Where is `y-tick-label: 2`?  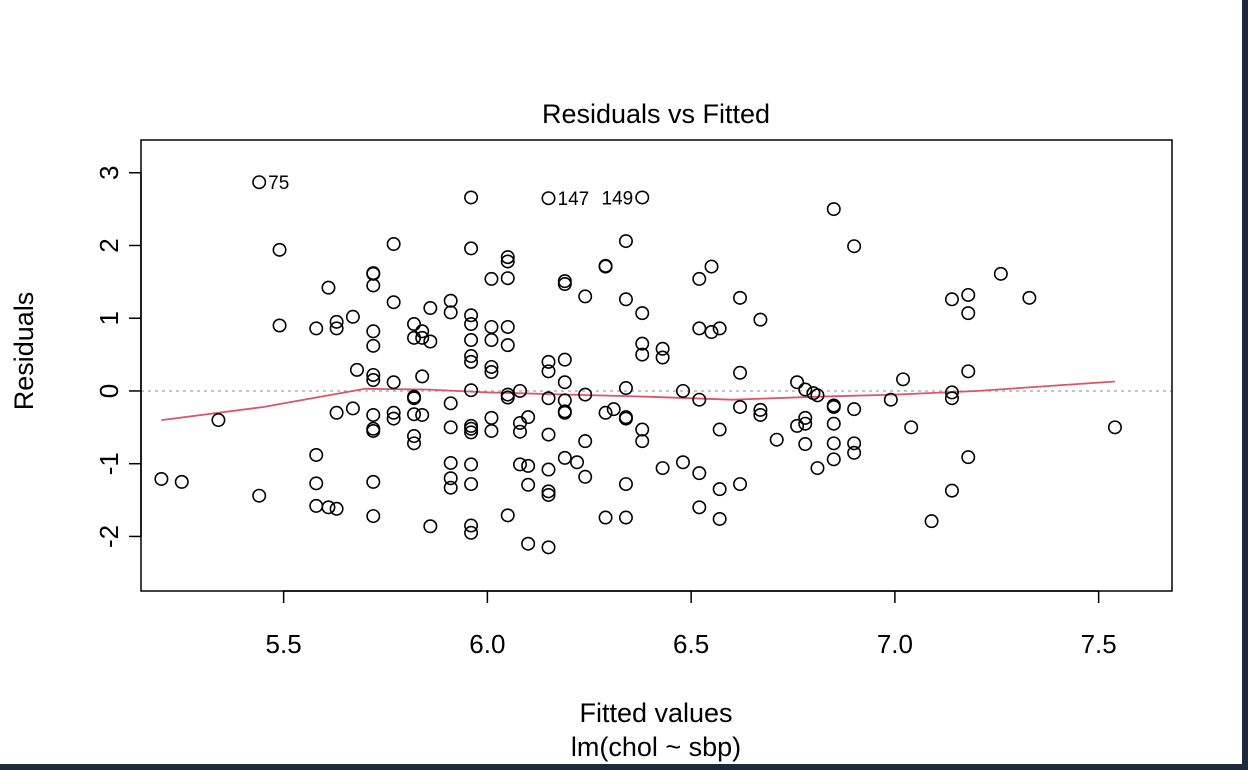
y-tick-label: 2 is located at coordinates (109, 245).